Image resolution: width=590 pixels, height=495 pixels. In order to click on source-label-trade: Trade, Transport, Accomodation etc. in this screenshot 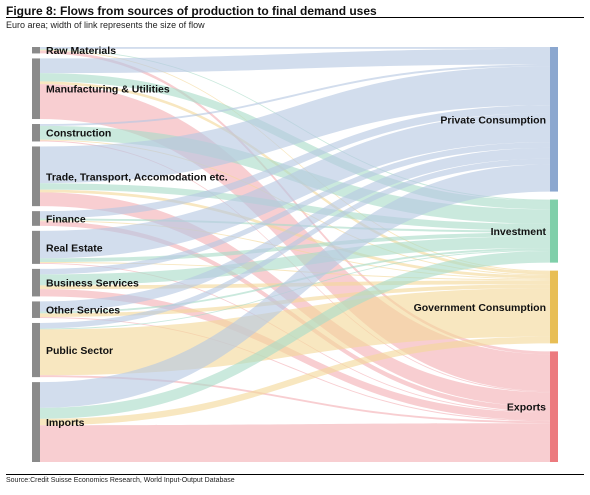, I will do `click(137, 177)`.